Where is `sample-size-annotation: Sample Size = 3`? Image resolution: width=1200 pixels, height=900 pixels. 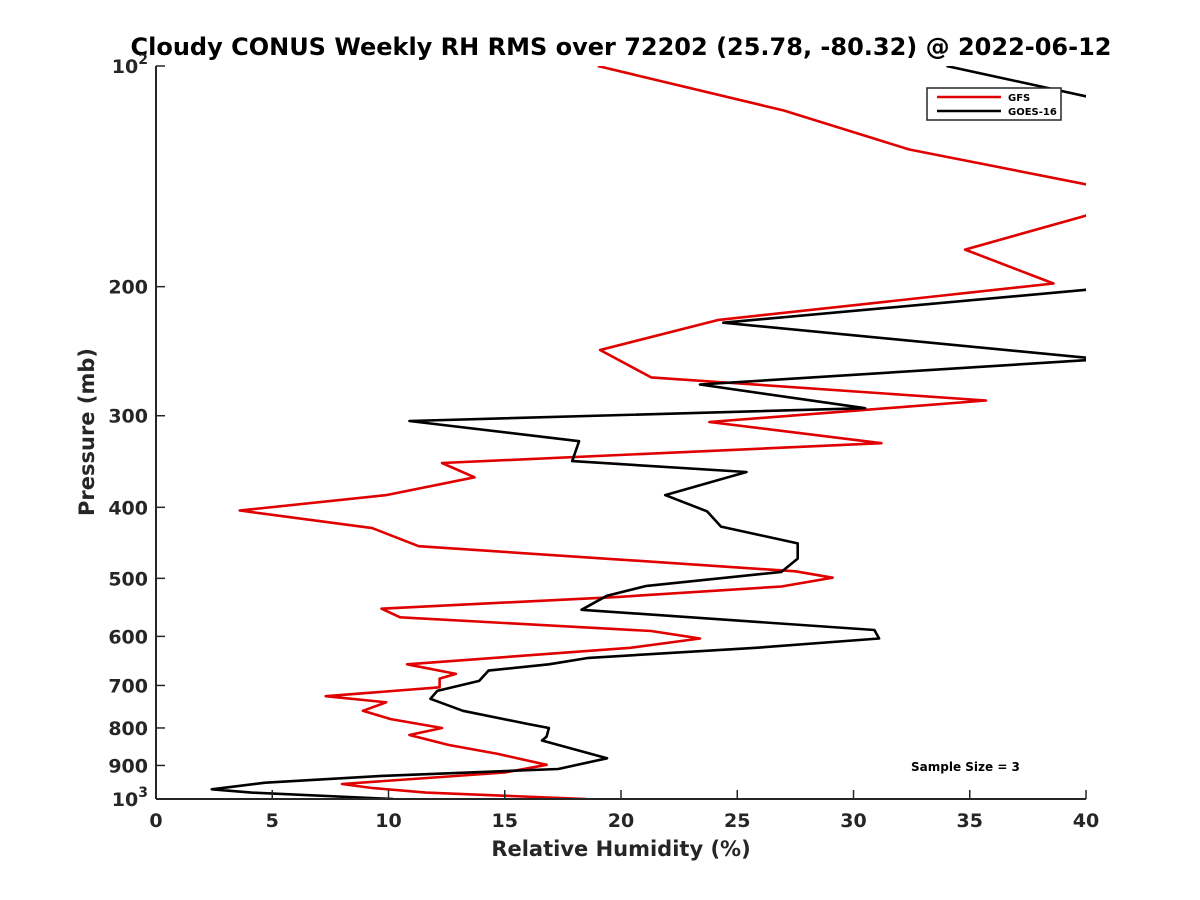
sample-size-annotation: Sample Size = 3 is located at coordinates (965, 767).